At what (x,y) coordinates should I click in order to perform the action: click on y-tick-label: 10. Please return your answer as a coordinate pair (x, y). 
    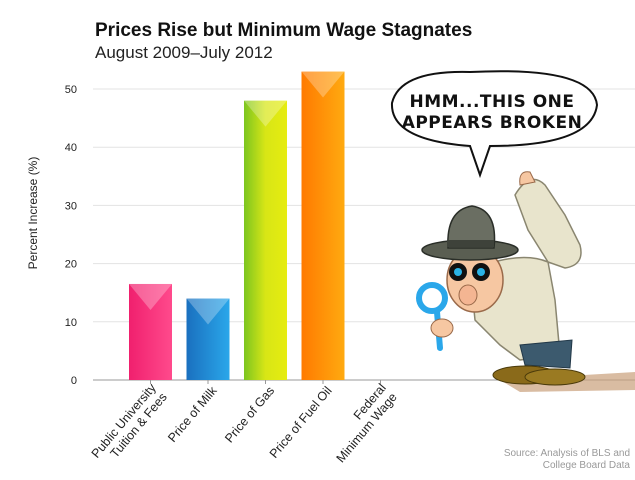
    Looking at the image, I should click on (71, 323).